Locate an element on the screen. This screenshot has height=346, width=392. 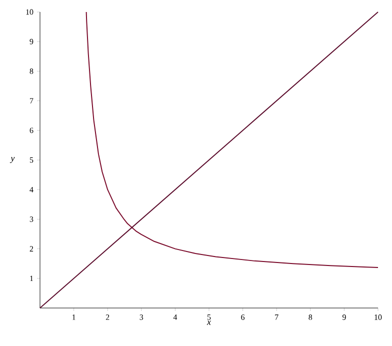
x-axis-title: x is located at coordinates (208, 322).